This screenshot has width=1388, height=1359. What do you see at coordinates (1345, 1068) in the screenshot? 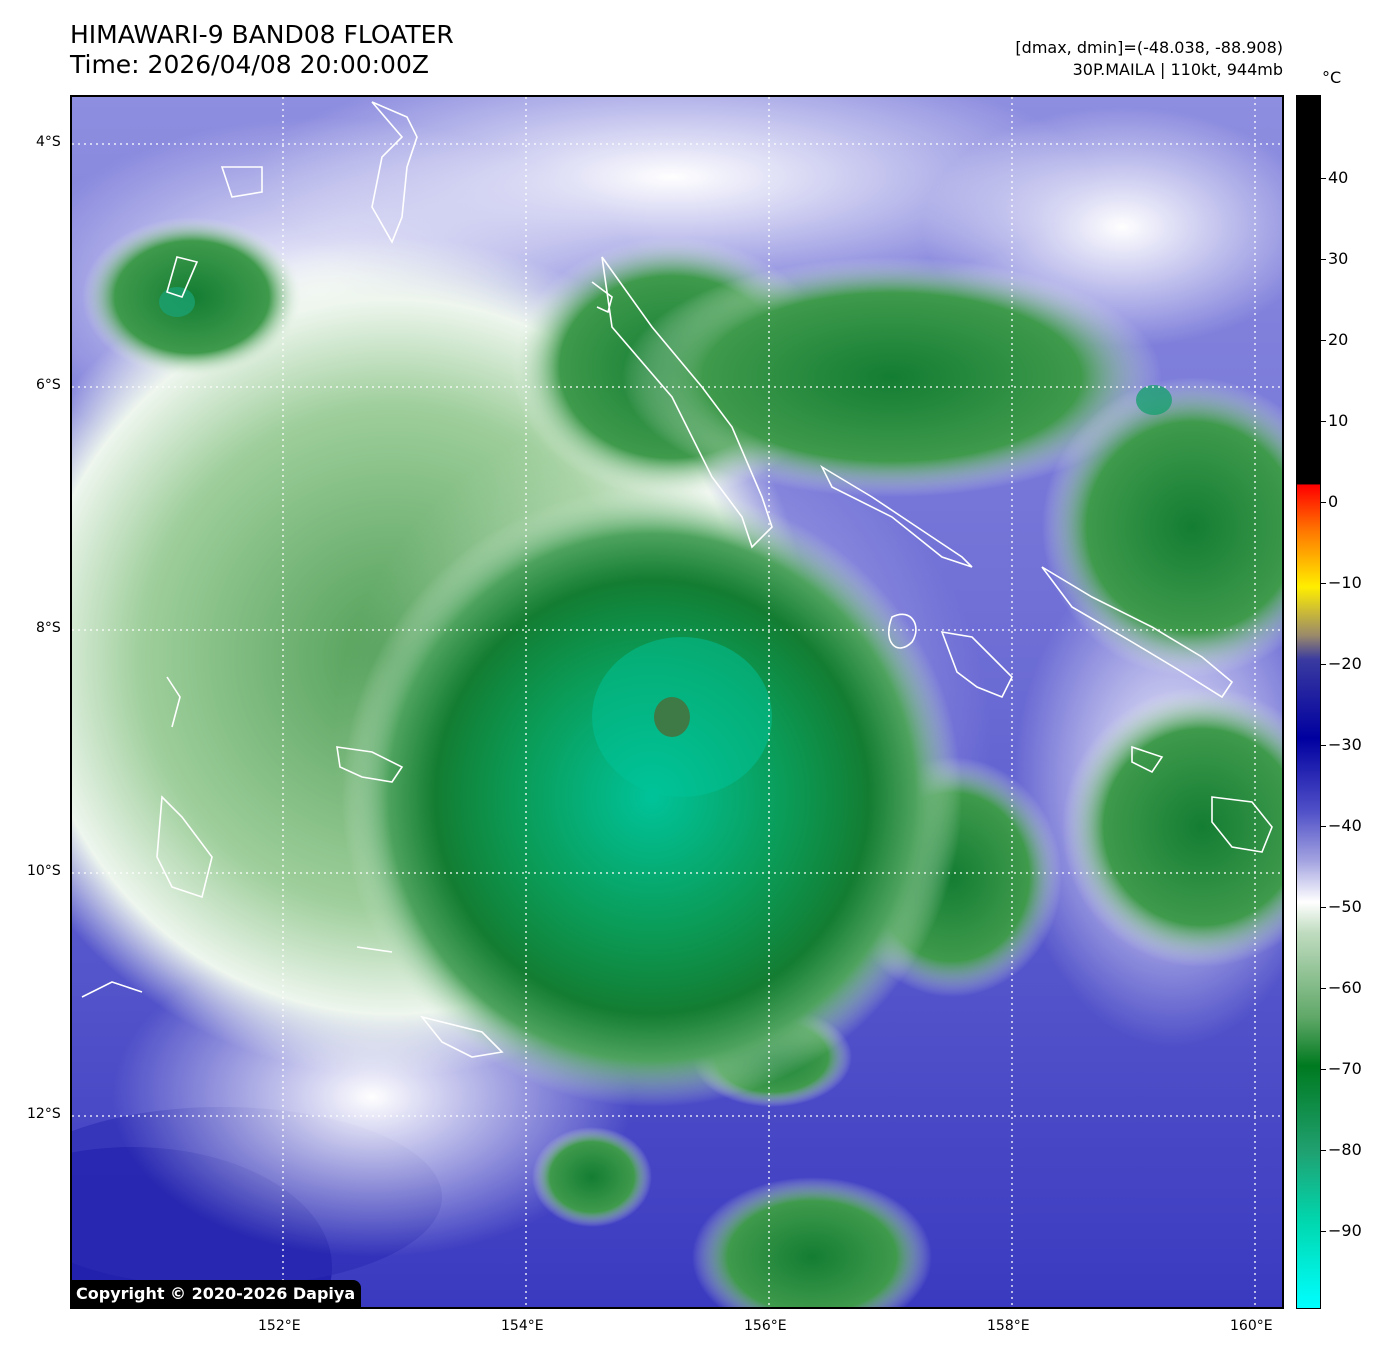
I see `colorbar-label: −70` at bounding box center [1345, 1068].